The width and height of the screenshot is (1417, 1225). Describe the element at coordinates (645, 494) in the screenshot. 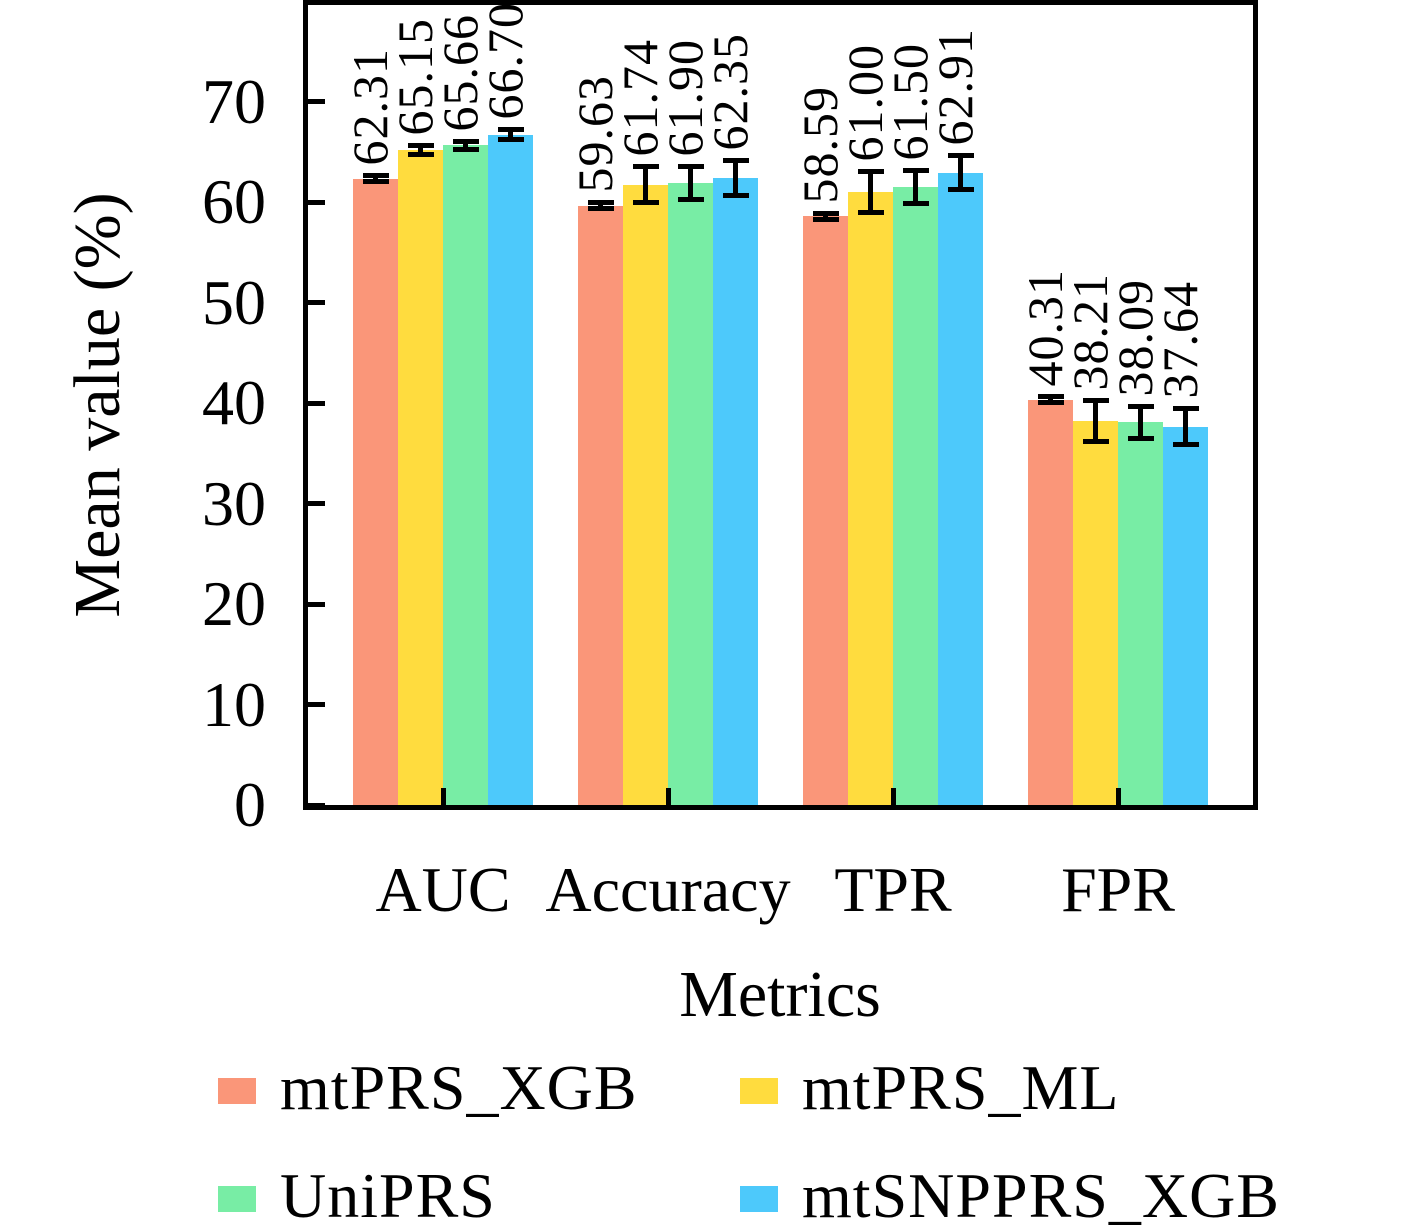

I see `bar-mtprs_ml-accuracy` at that location.